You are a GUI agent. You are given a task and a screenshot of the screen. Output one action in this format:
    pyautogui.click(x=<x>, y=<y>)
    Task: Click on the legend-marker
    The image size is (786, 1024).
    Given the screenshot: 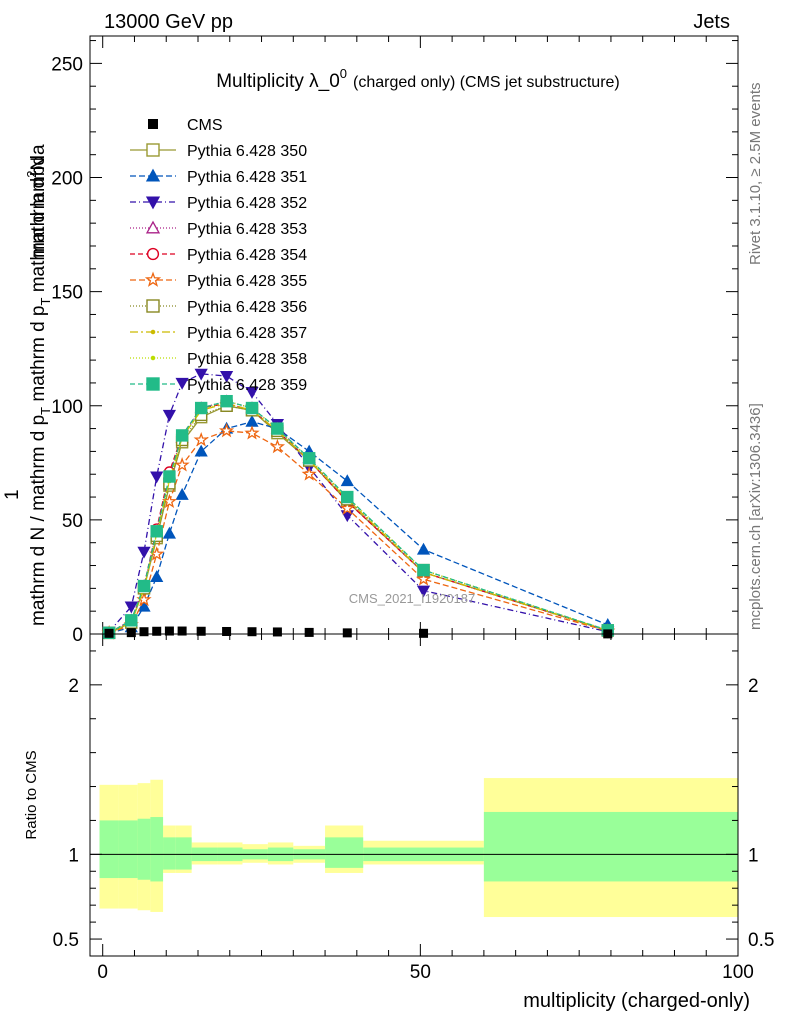 What is the action you would take?
    pyautogui.click(x=153, y=124)
    